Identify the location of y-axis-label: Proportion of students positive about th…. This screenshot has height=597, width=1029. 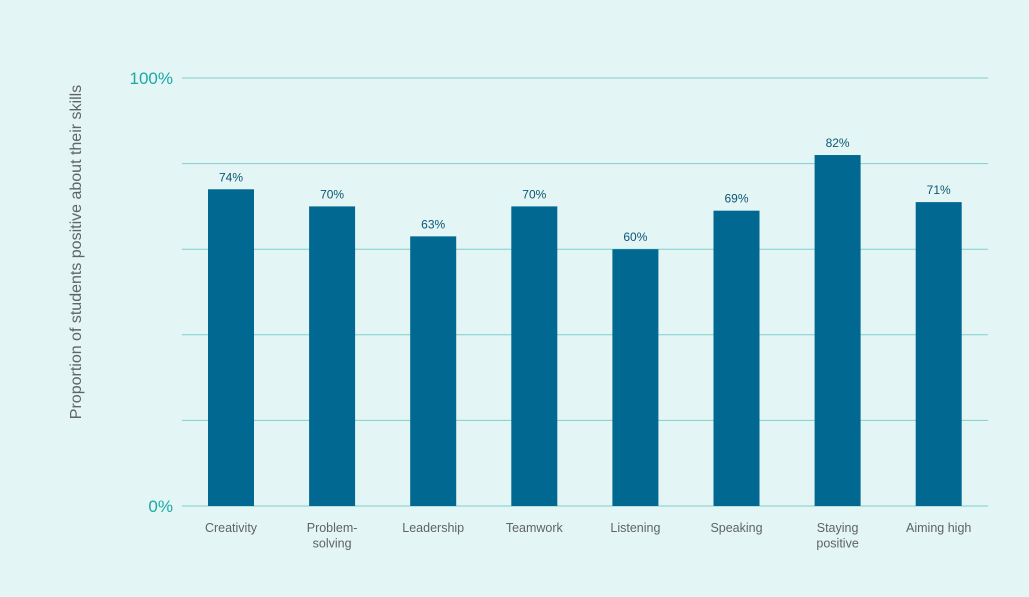
(76, 252).